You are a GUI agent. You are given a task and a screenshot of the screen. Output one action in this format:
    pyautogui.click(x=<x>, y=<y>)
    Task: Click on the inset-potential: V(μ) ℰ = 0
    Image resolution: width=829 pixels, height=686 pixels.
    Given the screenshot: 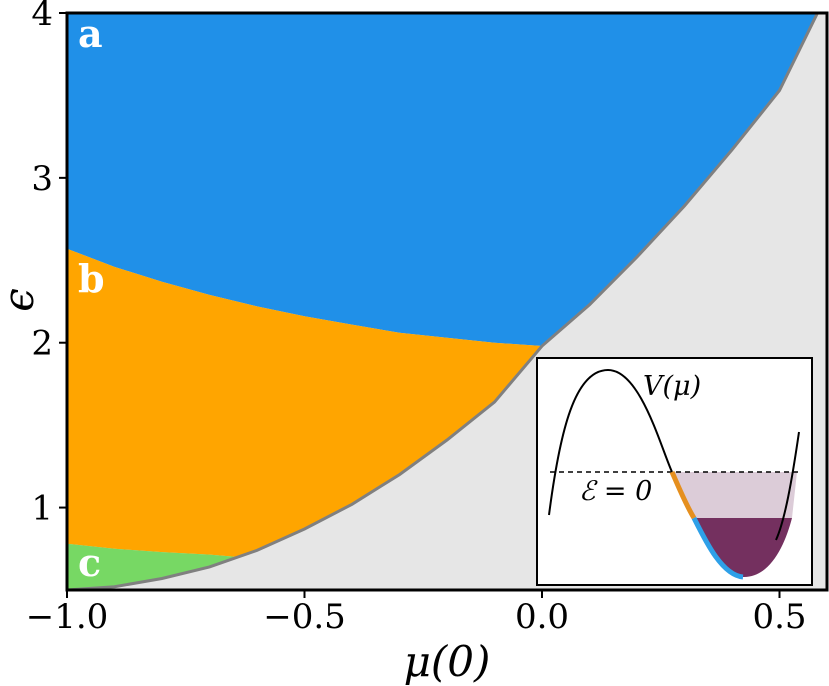 What is the action you would take?
    pyautogui.click(x=674, y=471)
    